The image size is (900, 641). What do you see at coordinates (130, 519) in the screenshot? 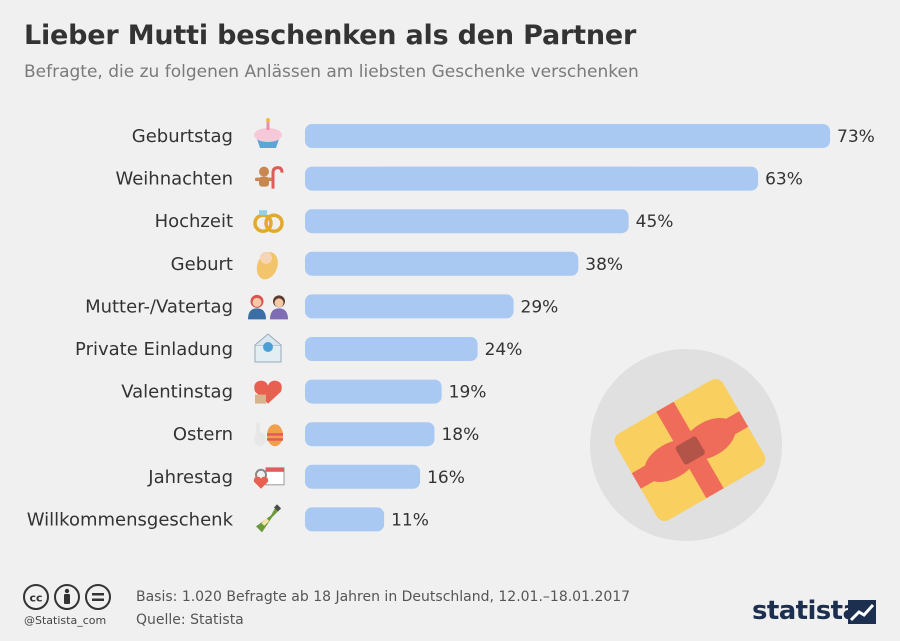
I see `category-label: Willkommensgeschenk` at bounding box center [130, 519].